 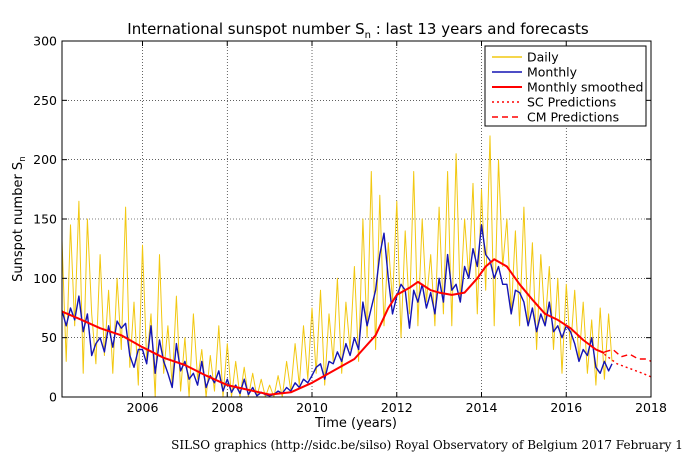 What do you see at coordinates (566, 407) in the screenshot?
I see `x-tick-label: 2016` at bounding box center [566, 407].